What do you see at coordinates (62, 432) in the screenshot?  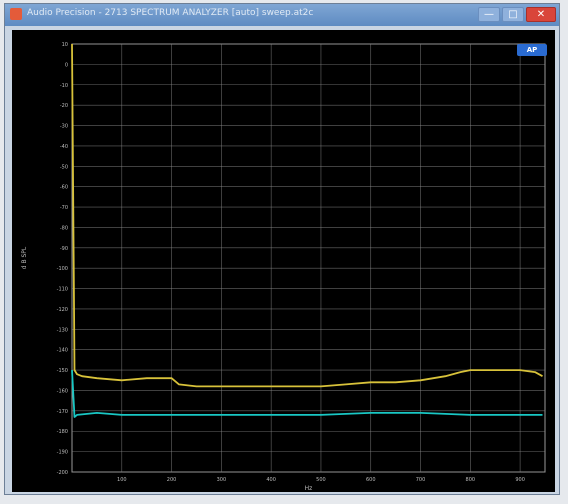 I see `y-tick-label: -180` at bounding box center [62, 432].